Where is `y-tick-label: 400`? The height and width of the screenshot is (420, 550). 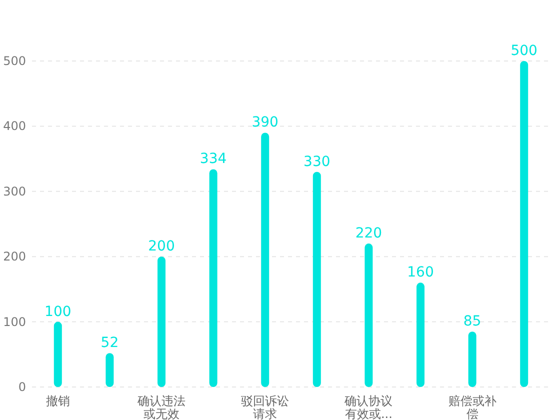
y-tick-label: 400 is located at coordinates (14, 126).